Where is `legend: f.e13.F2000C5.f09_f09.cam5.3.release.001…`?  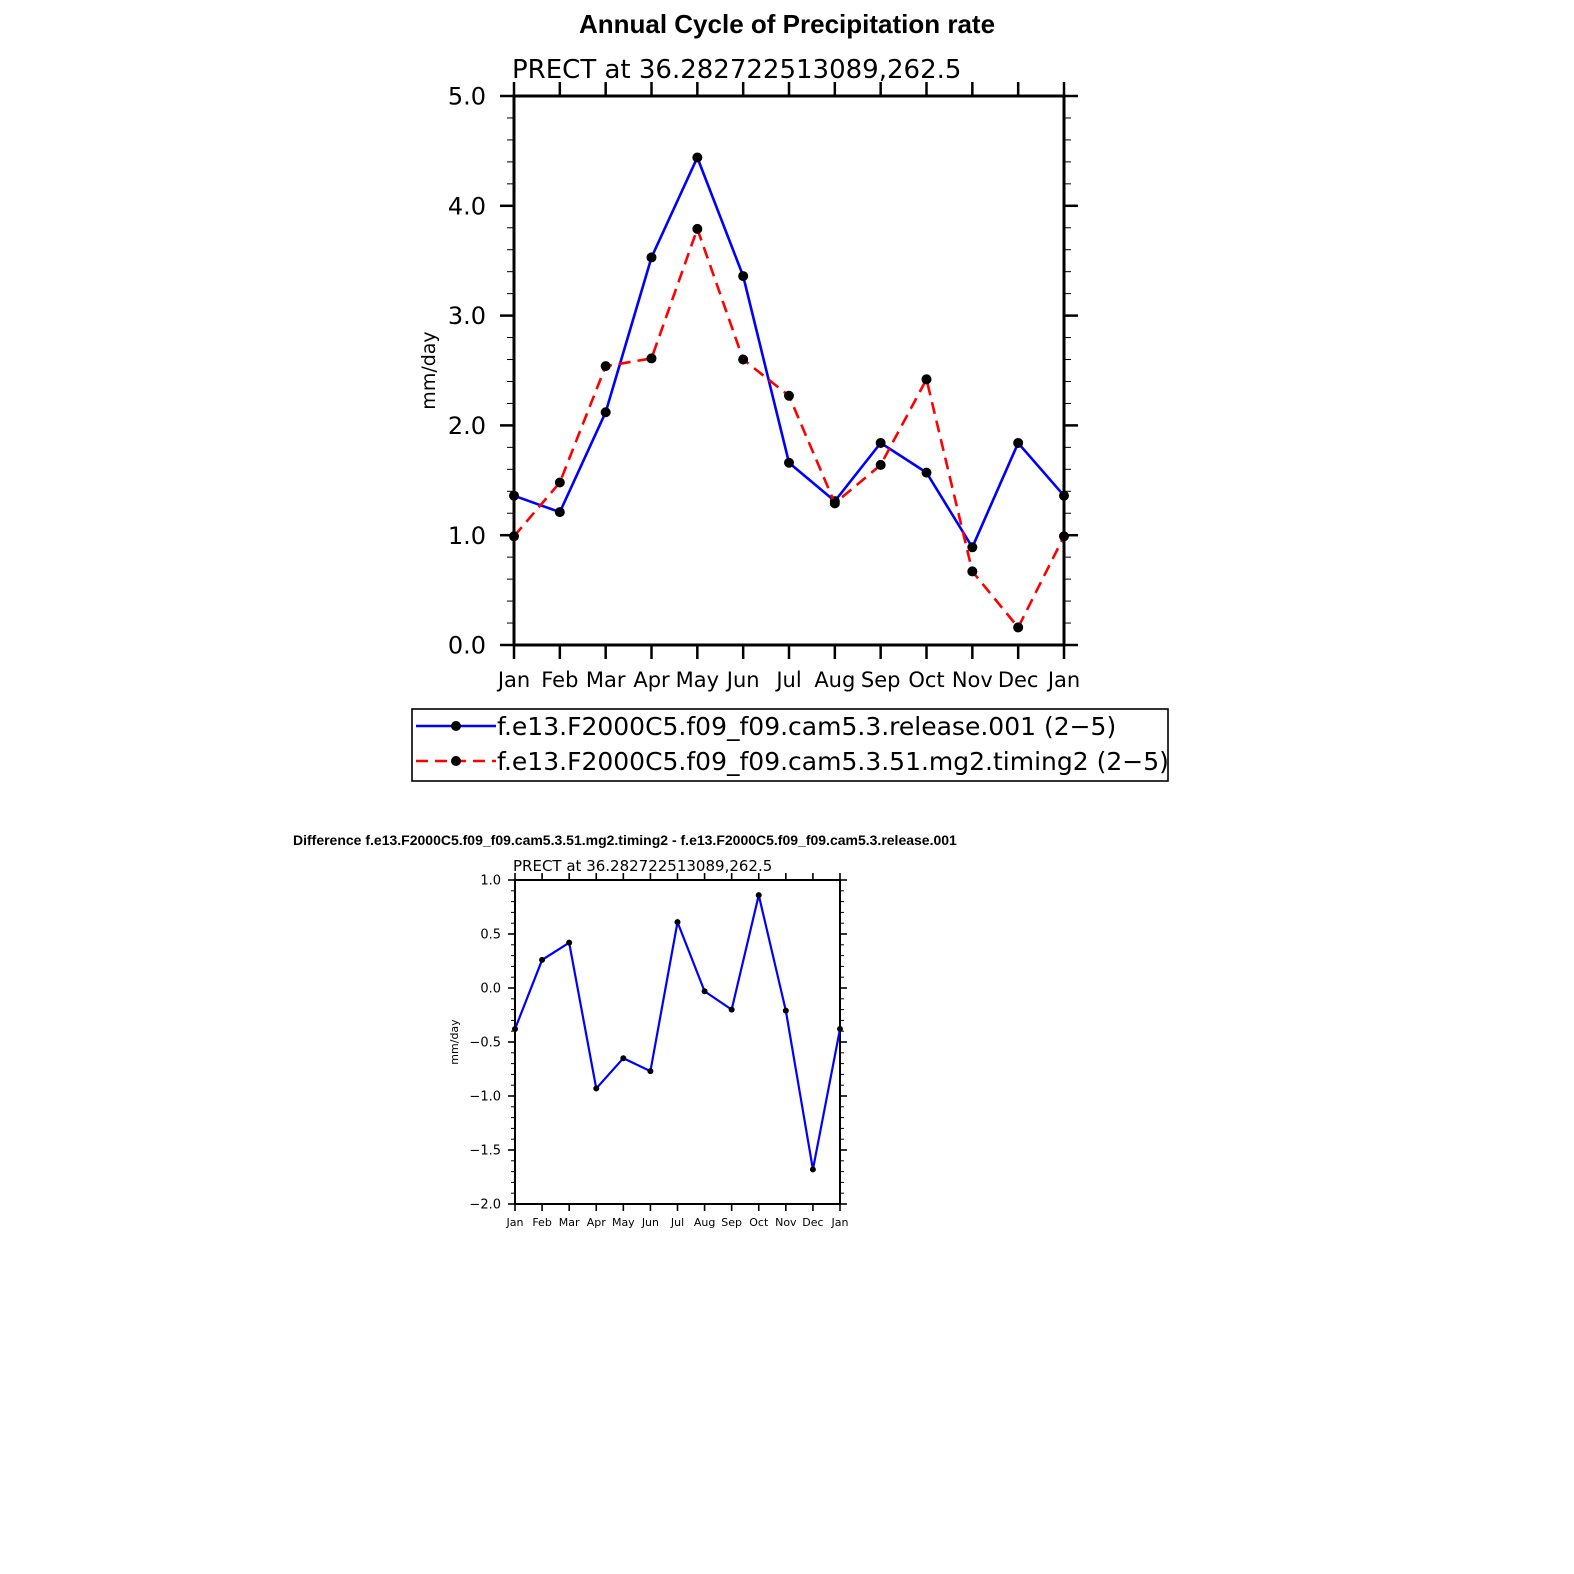
legend: f.e13.F2000C5.f09_f09.cam5.3.release.001… is located at coordinates (790, 745).